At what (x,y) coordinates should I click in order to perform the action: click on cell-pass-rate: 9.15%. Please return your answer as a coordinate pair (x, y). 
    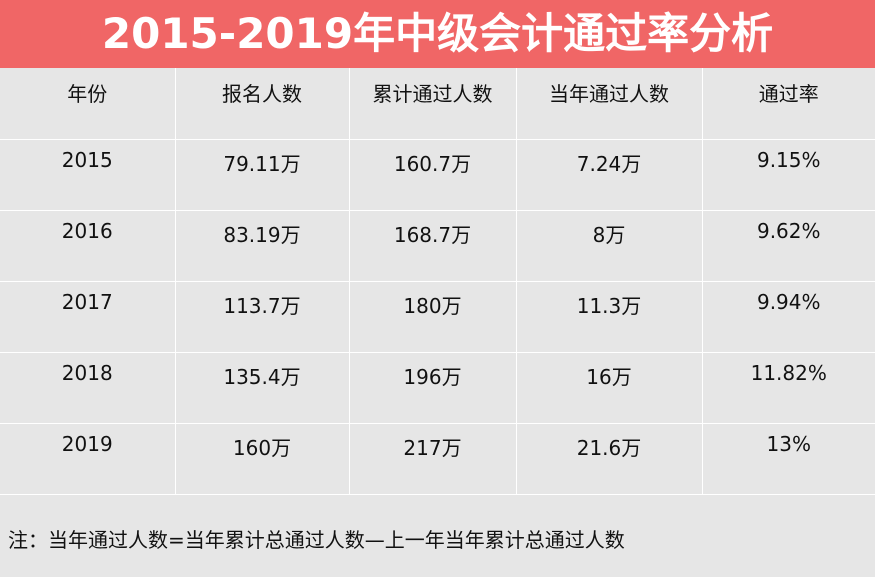
    Looking at the image, I should click on (788, 175).